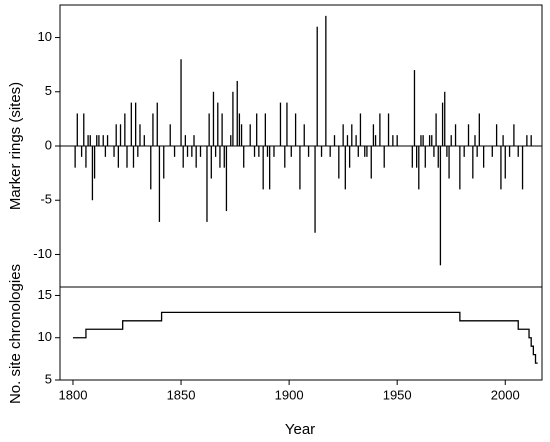 Image resolution: width=550 pixels, height=442 pixels. I want to click on y-axis-label: Marker rings (sites), so click(15, 146).